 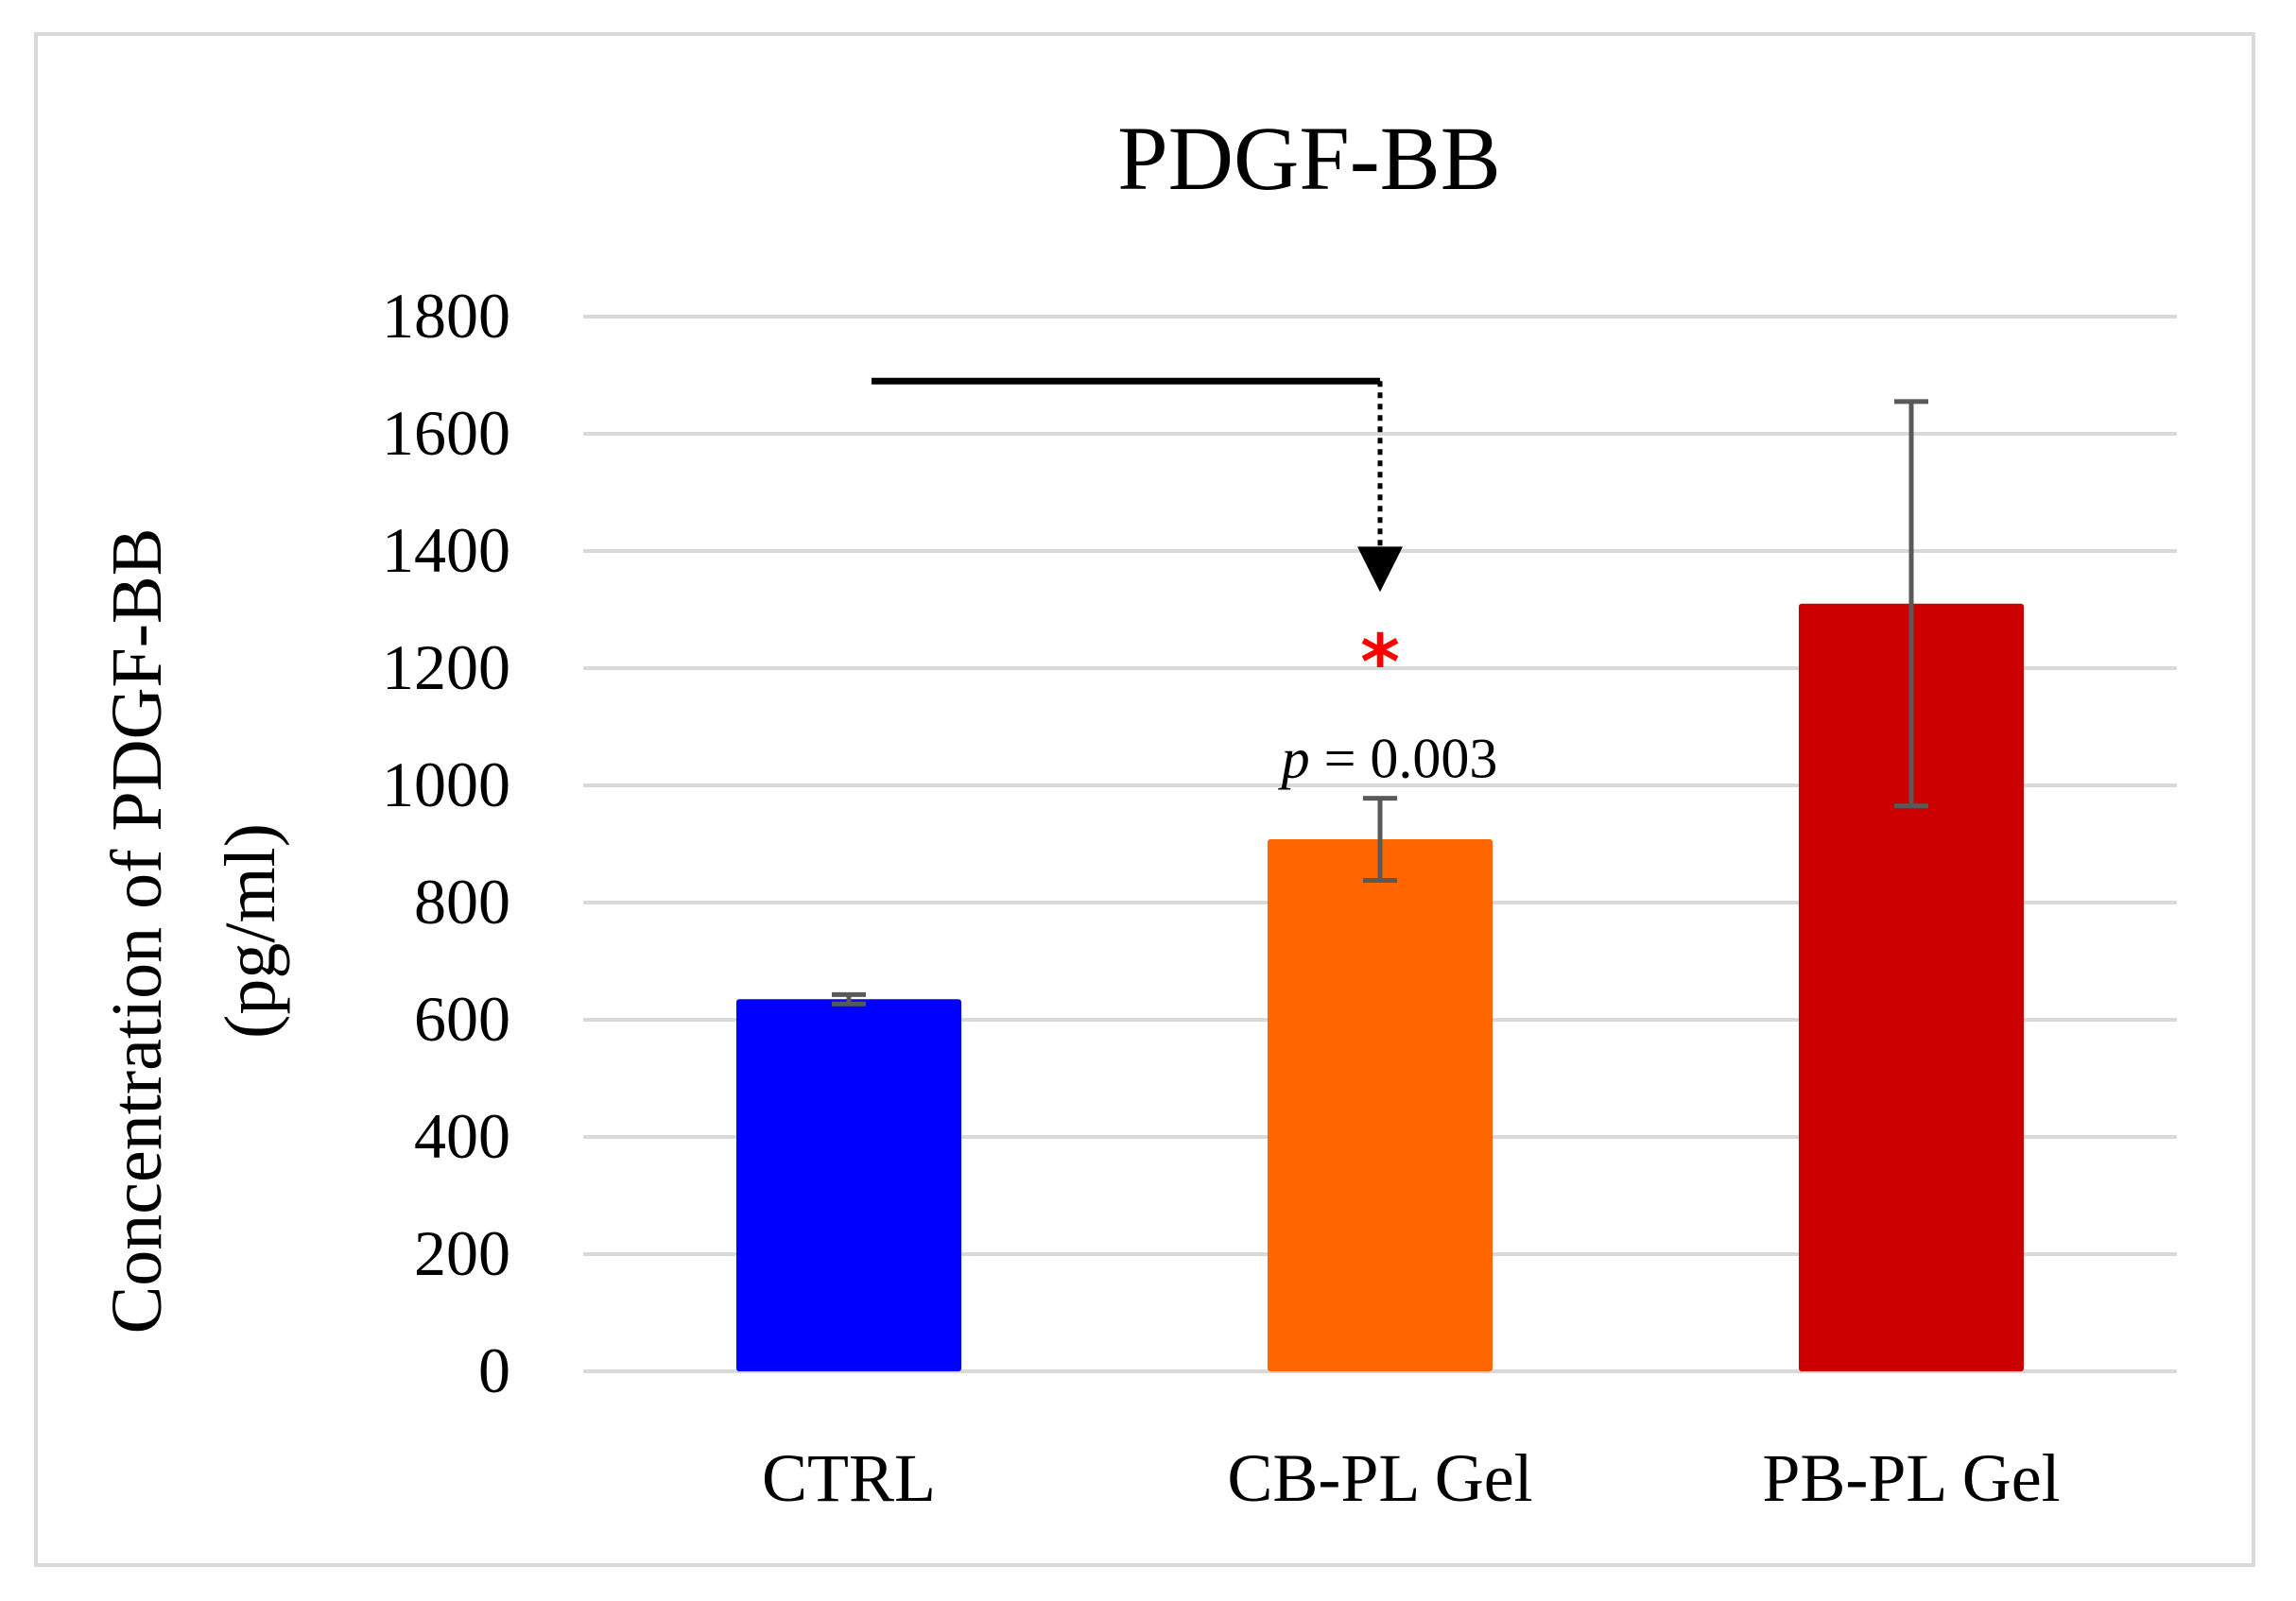 I want to click on x-category-label: CTRL, so click(x=849, y=1478).